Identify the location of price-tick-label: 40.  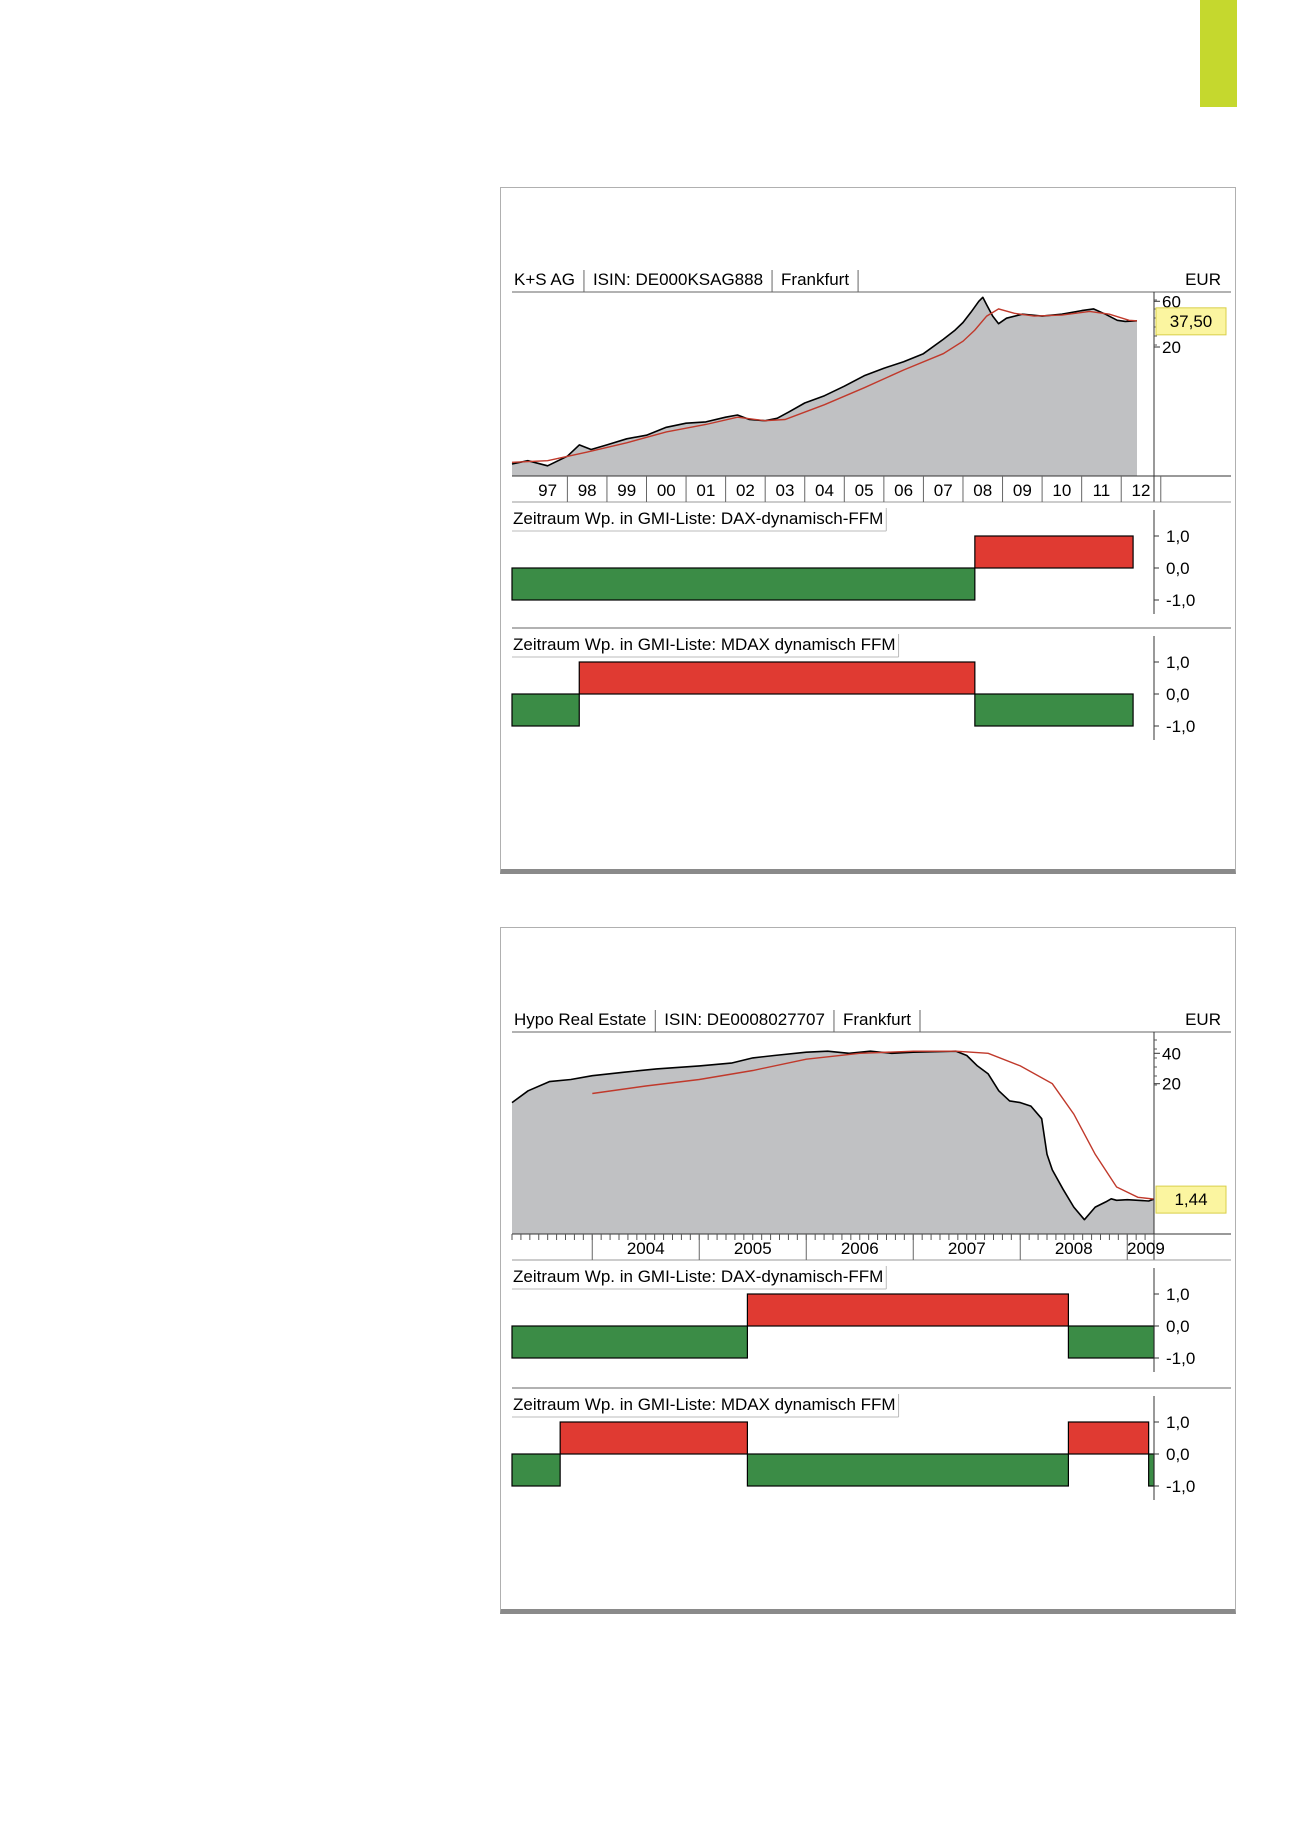
(1171, 1053).